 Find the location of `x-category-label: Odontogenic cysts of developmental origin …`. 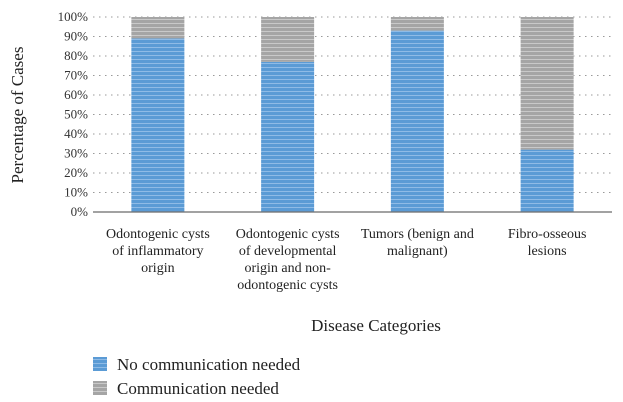

x-category-label: Odontogenic cysts of developmental origin … is located at coordinates (288, 260).